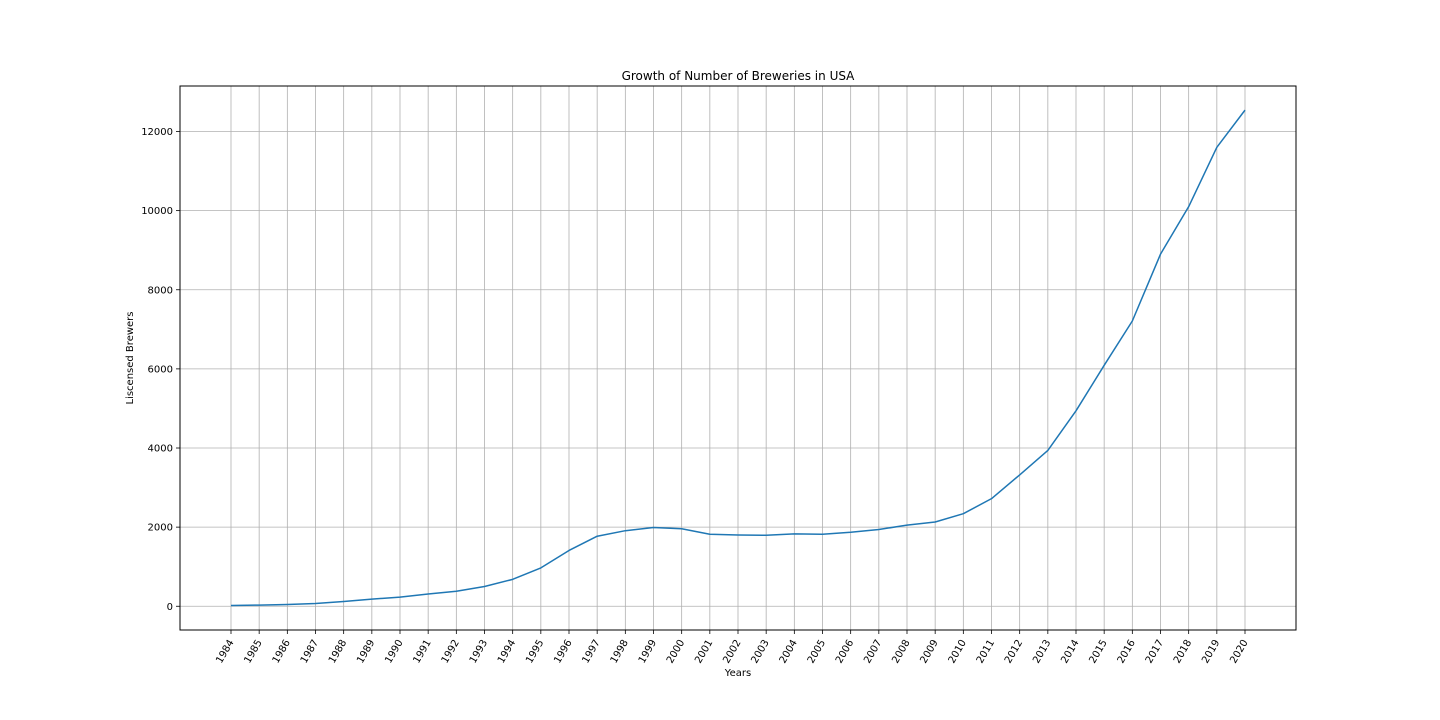  What do you see at coordinates (394, 652) in the screenshot?
I see `x-tick-label: 1990` at bounding box center [394, 652].